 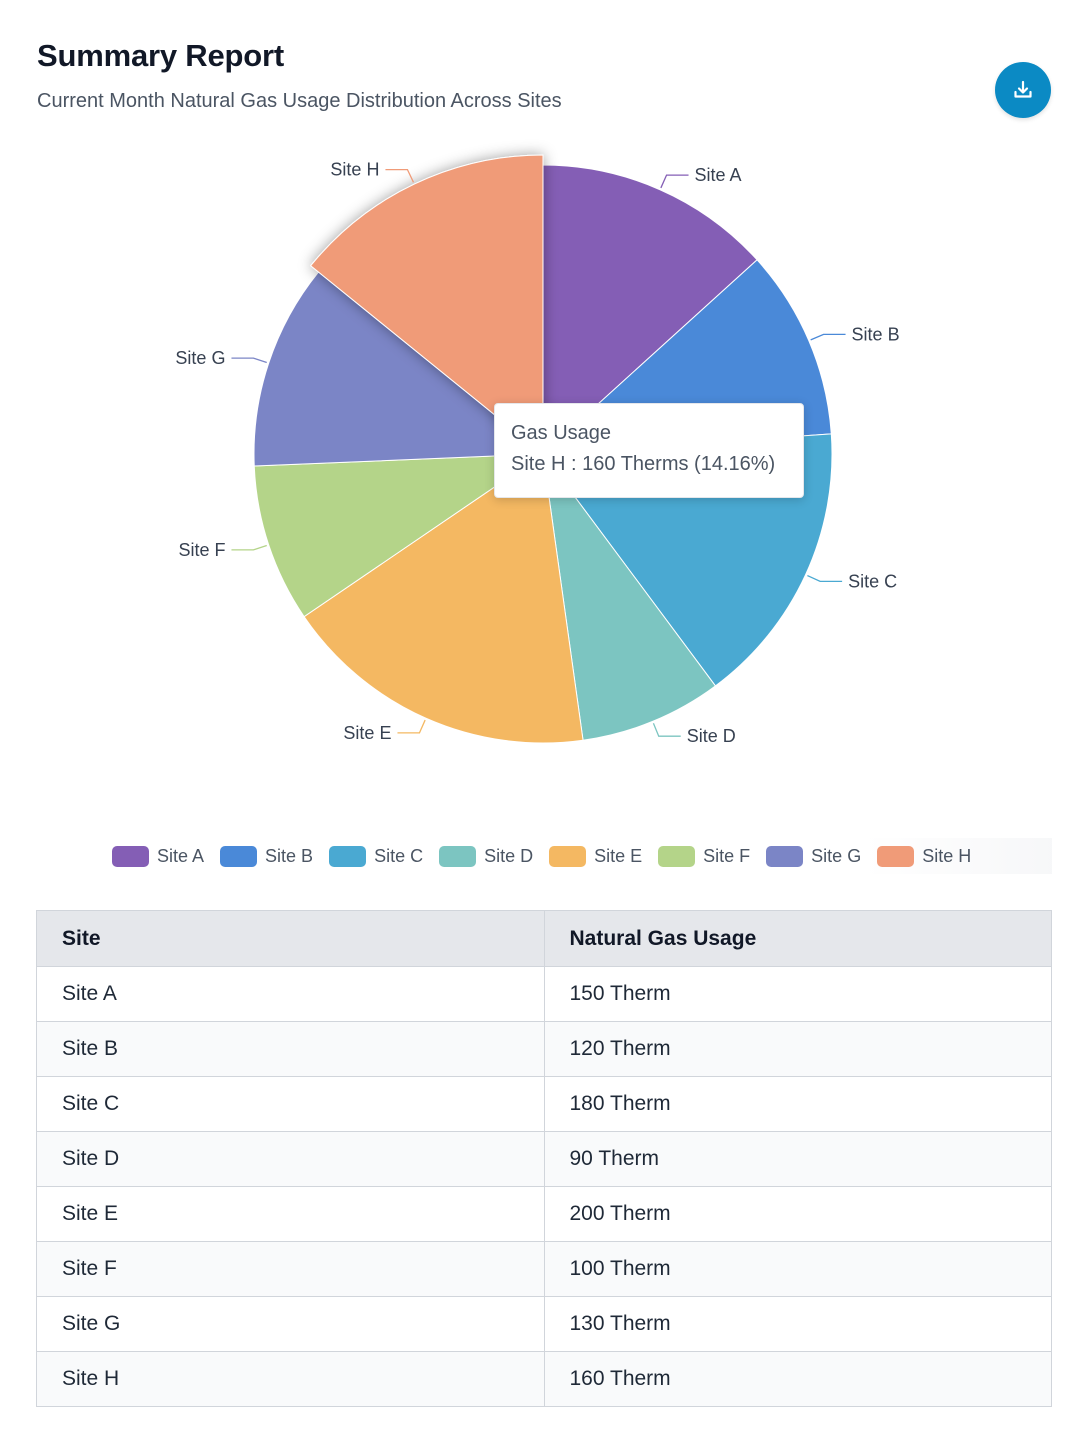 I want to click on site-cell: Site C, so click(x=290, y=1104).